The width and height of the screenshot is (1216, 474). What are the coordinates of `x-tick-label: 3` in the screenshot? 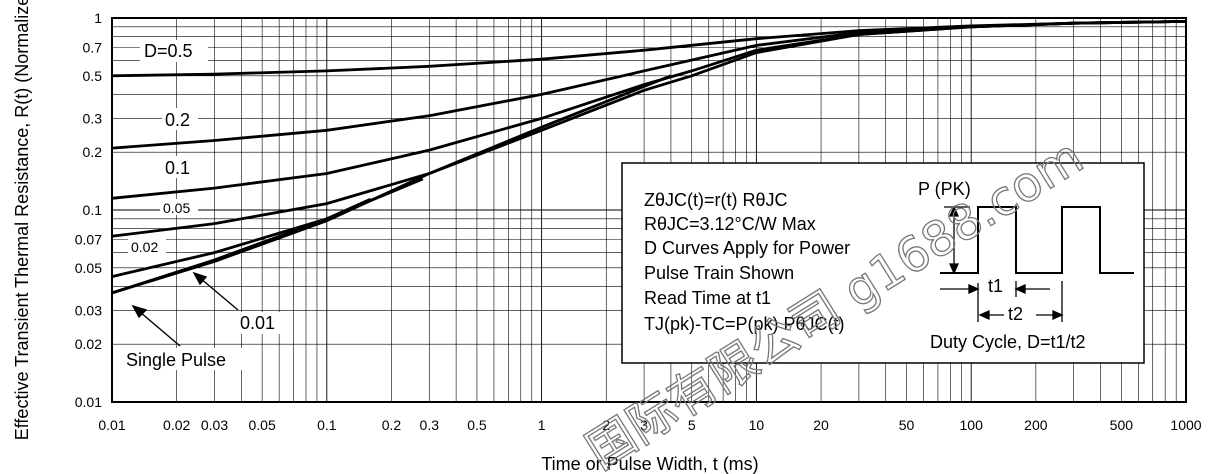 It's located at (644, 425).